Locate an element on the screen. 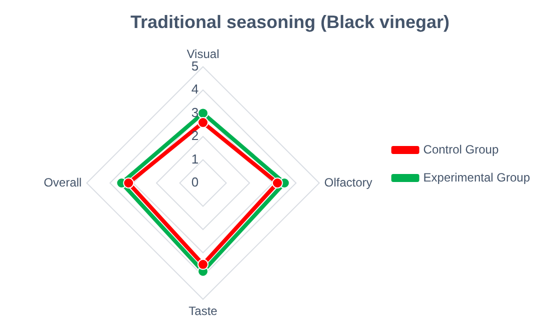  chart-title: Traditional seasoning (Black vinegar) is located at coordinates (290, 22).